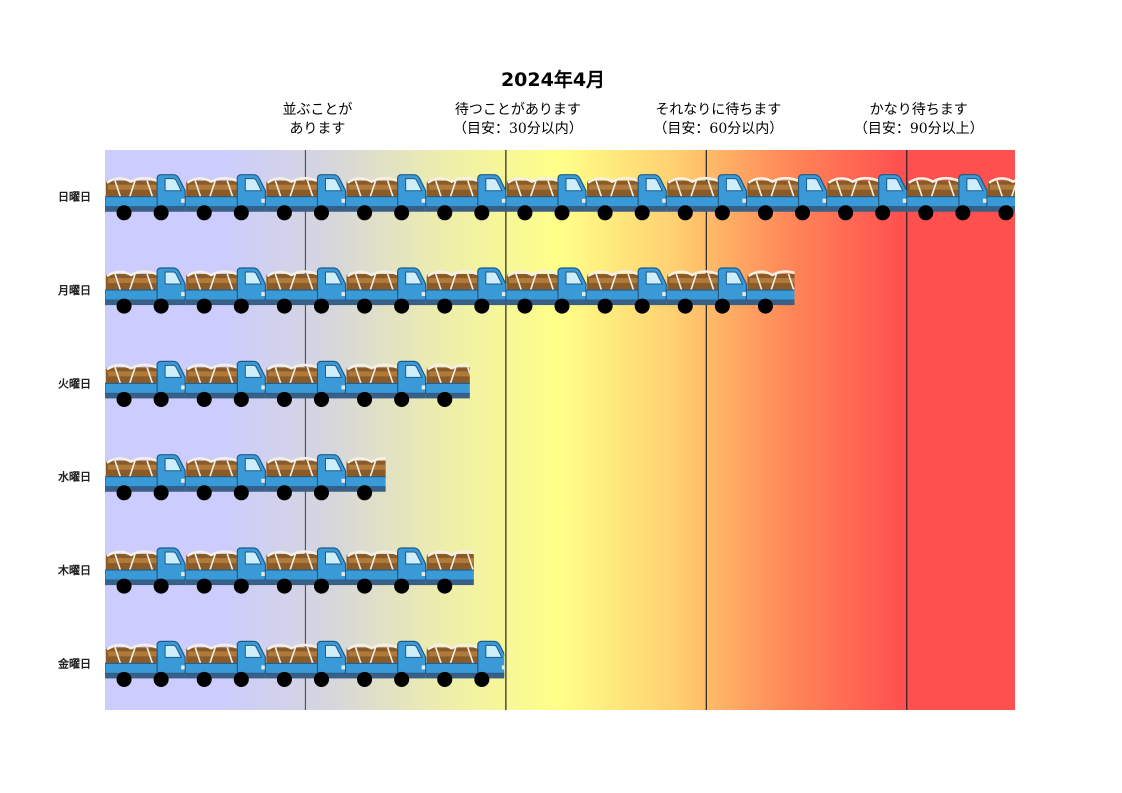  Describe the element at coordinates (518, 110) in the screenshot. I see `zone-label-2-line1: 待つことがあります` at that location.